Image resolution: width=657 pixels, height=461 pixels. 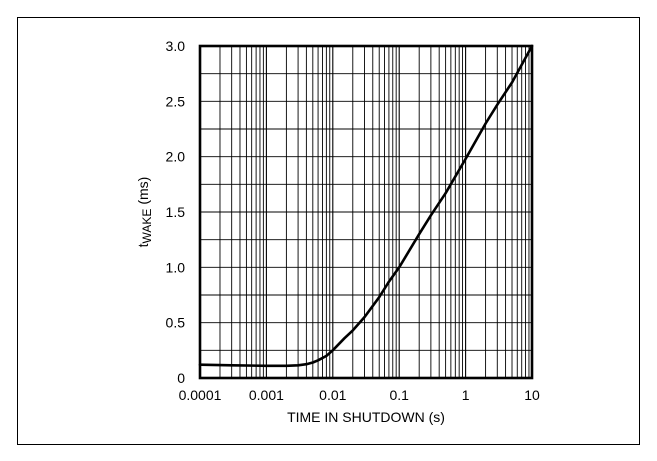 What do you see at coordinates (332, 395) in the screenshot?
I see `x-tick-label: 0.01` at bounding box center [332, 395].